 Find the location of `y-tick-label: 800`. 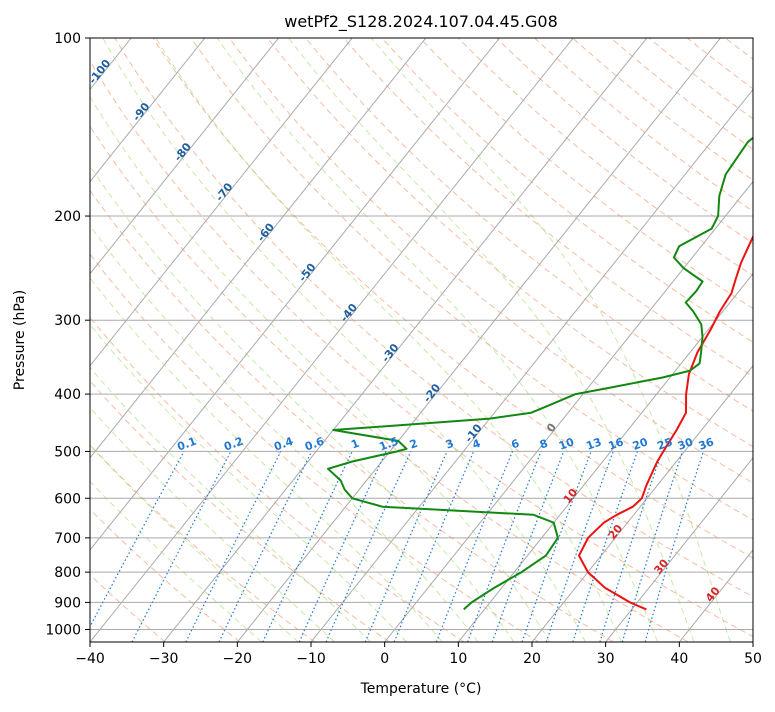

y-tick-label: 800 is located at coordinates (67, 573).